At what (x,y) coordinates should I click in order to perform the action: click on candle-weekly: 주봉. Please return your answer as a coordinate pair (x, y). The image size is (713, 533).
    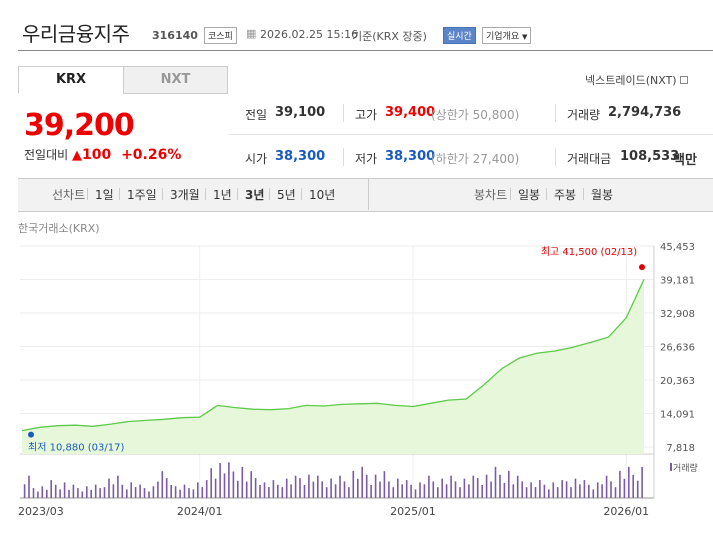
    Looking at the image, I should click on (565, 195).